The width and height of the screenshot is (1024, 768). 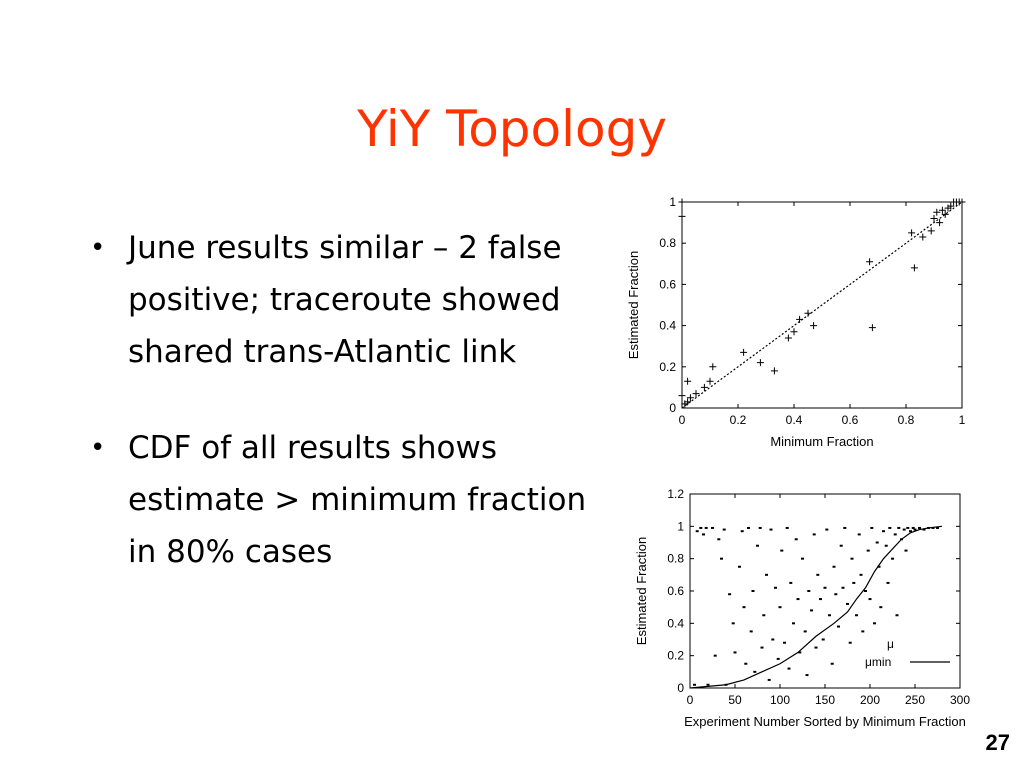 What do you see at coordinates (680, 526) in the screenshot?
I see `y-tick-label: 1` at bounding box center [680, 526].